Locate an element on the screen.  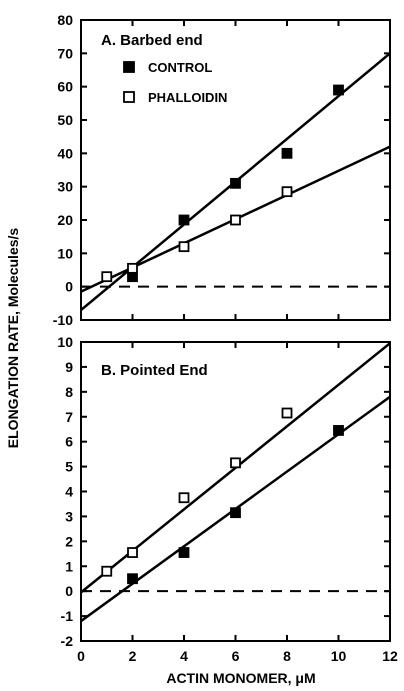
y-tick-label: 70 is located at coordinates (65, 53).